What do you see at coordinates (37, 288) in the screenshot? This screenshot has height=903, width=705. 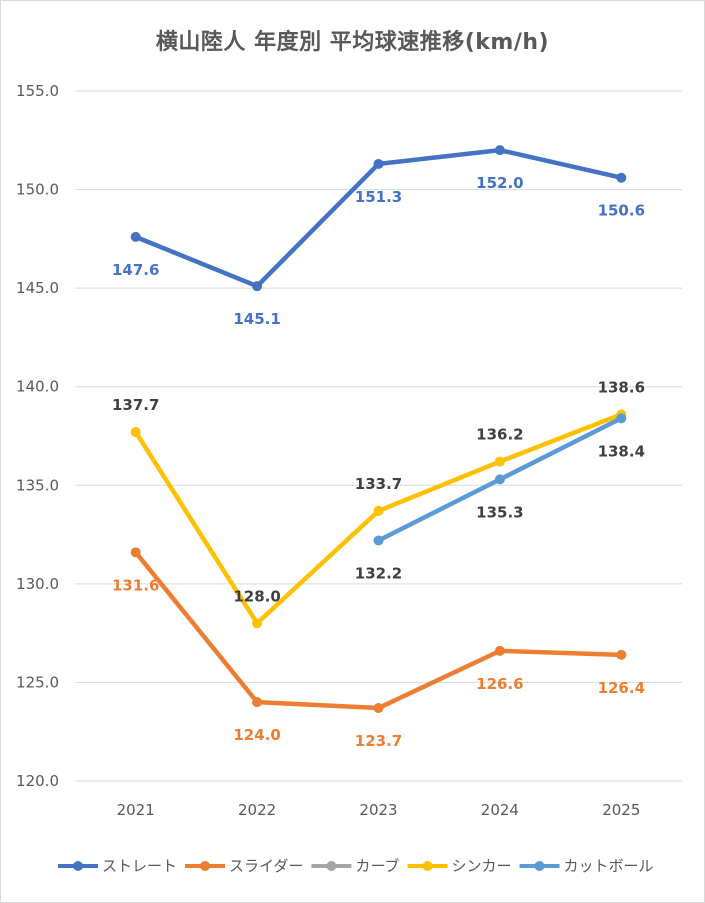 I see `y-tick-label: 145.0` at bounding box center [37, 288].